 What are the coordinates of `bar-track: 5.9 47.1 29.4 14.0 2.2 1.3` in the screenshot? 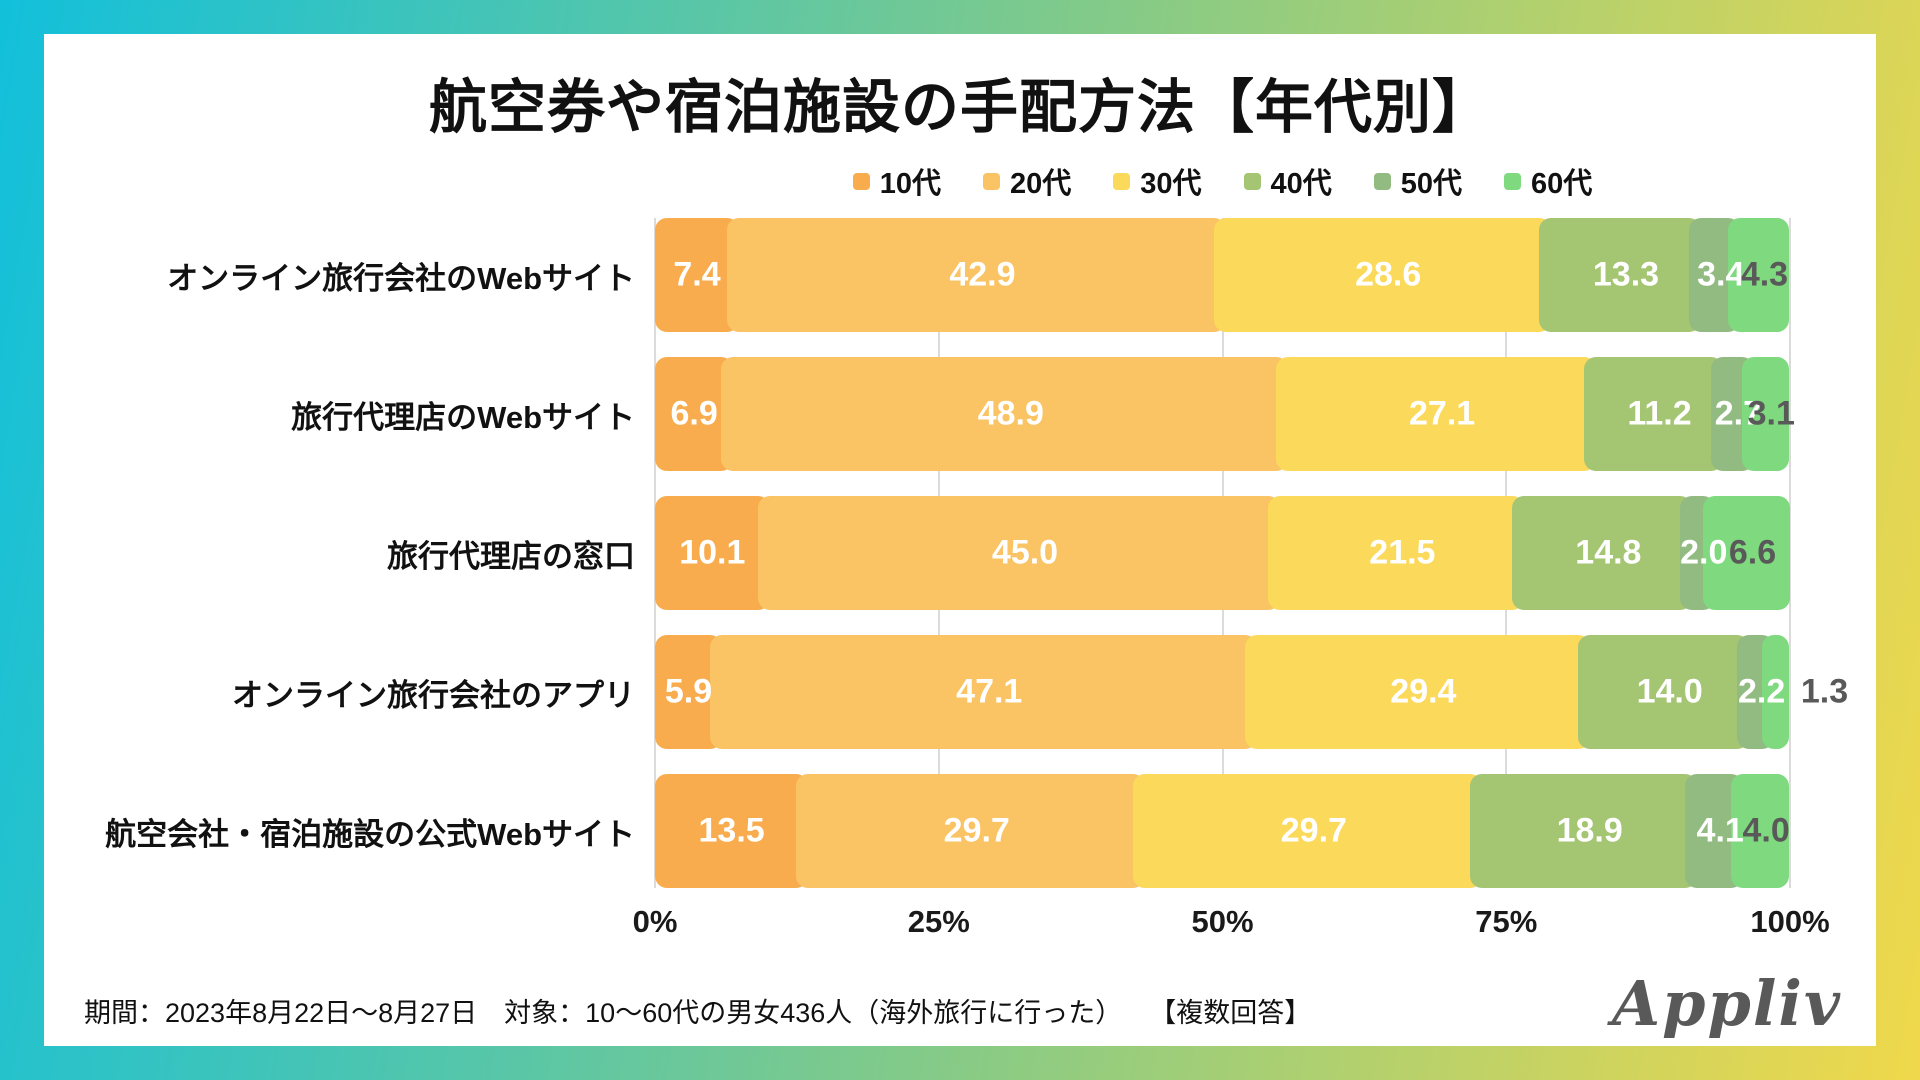 It's located at (1251, 692).